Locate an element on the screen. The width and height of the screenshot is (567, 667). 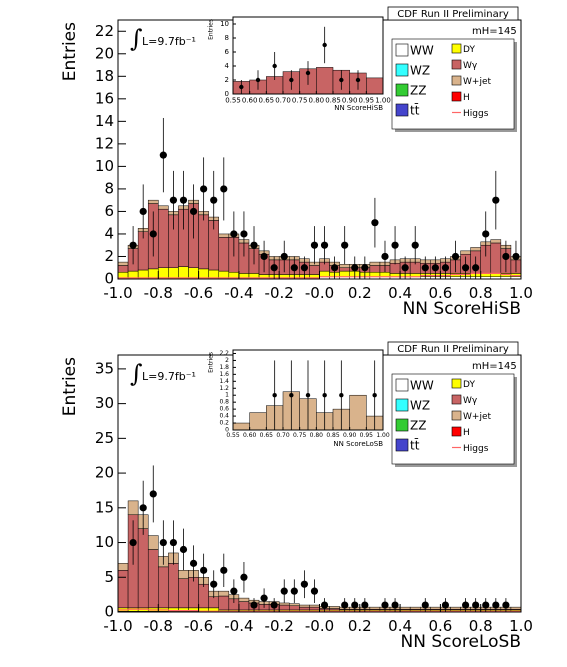
x-tick-label: 0.60 is located at coordinates (250, 101).